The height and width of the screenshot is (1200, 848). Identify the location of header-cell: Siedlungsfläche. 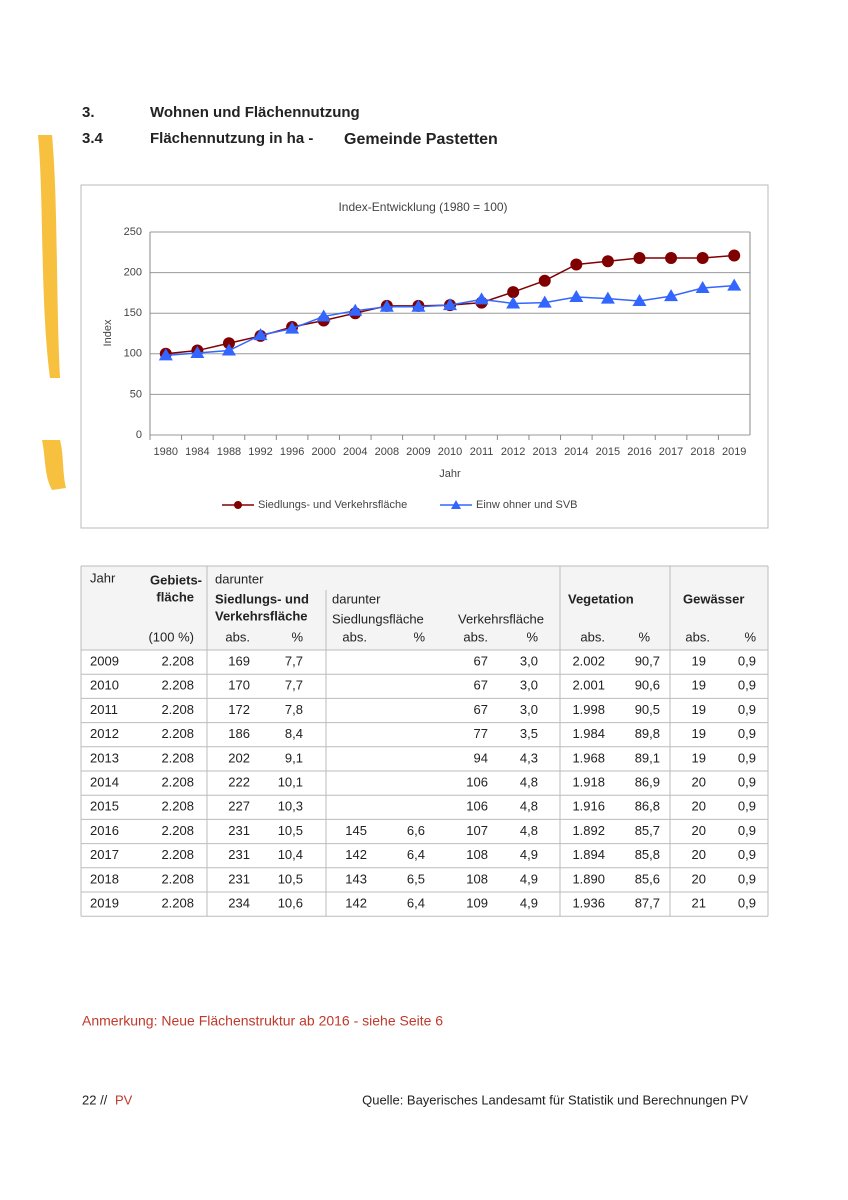
(378, 618).